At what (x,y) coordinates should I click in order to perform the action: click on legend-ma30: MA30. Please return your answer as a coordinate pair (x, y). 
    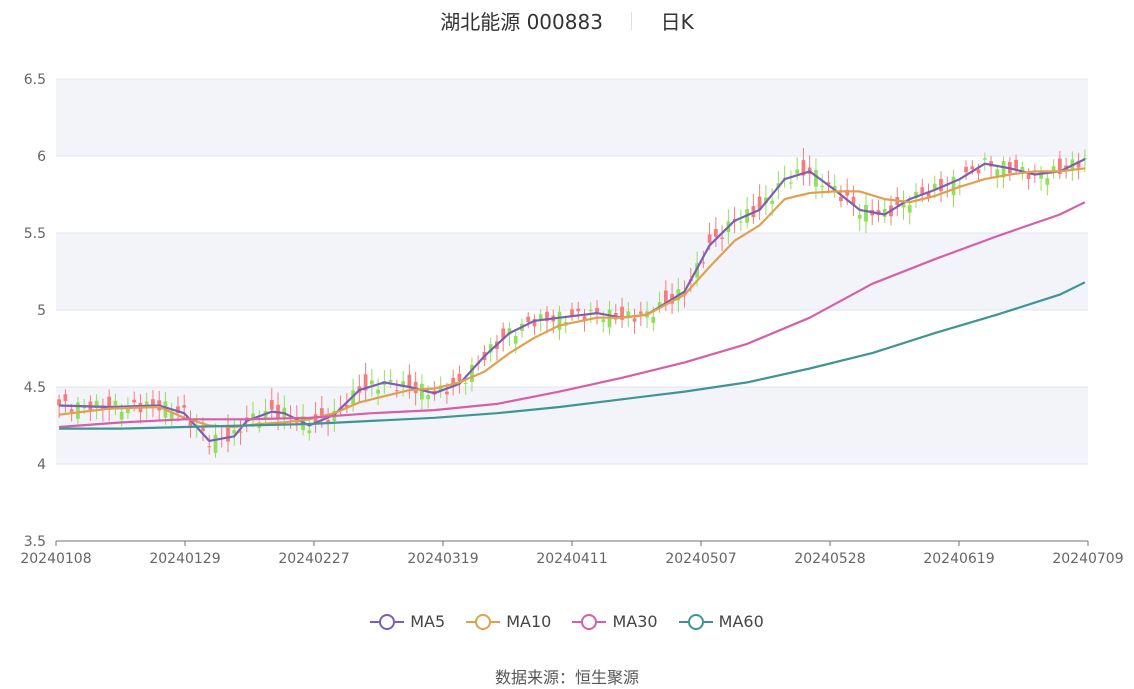
    Looking at the image, I should click on (615, 621).